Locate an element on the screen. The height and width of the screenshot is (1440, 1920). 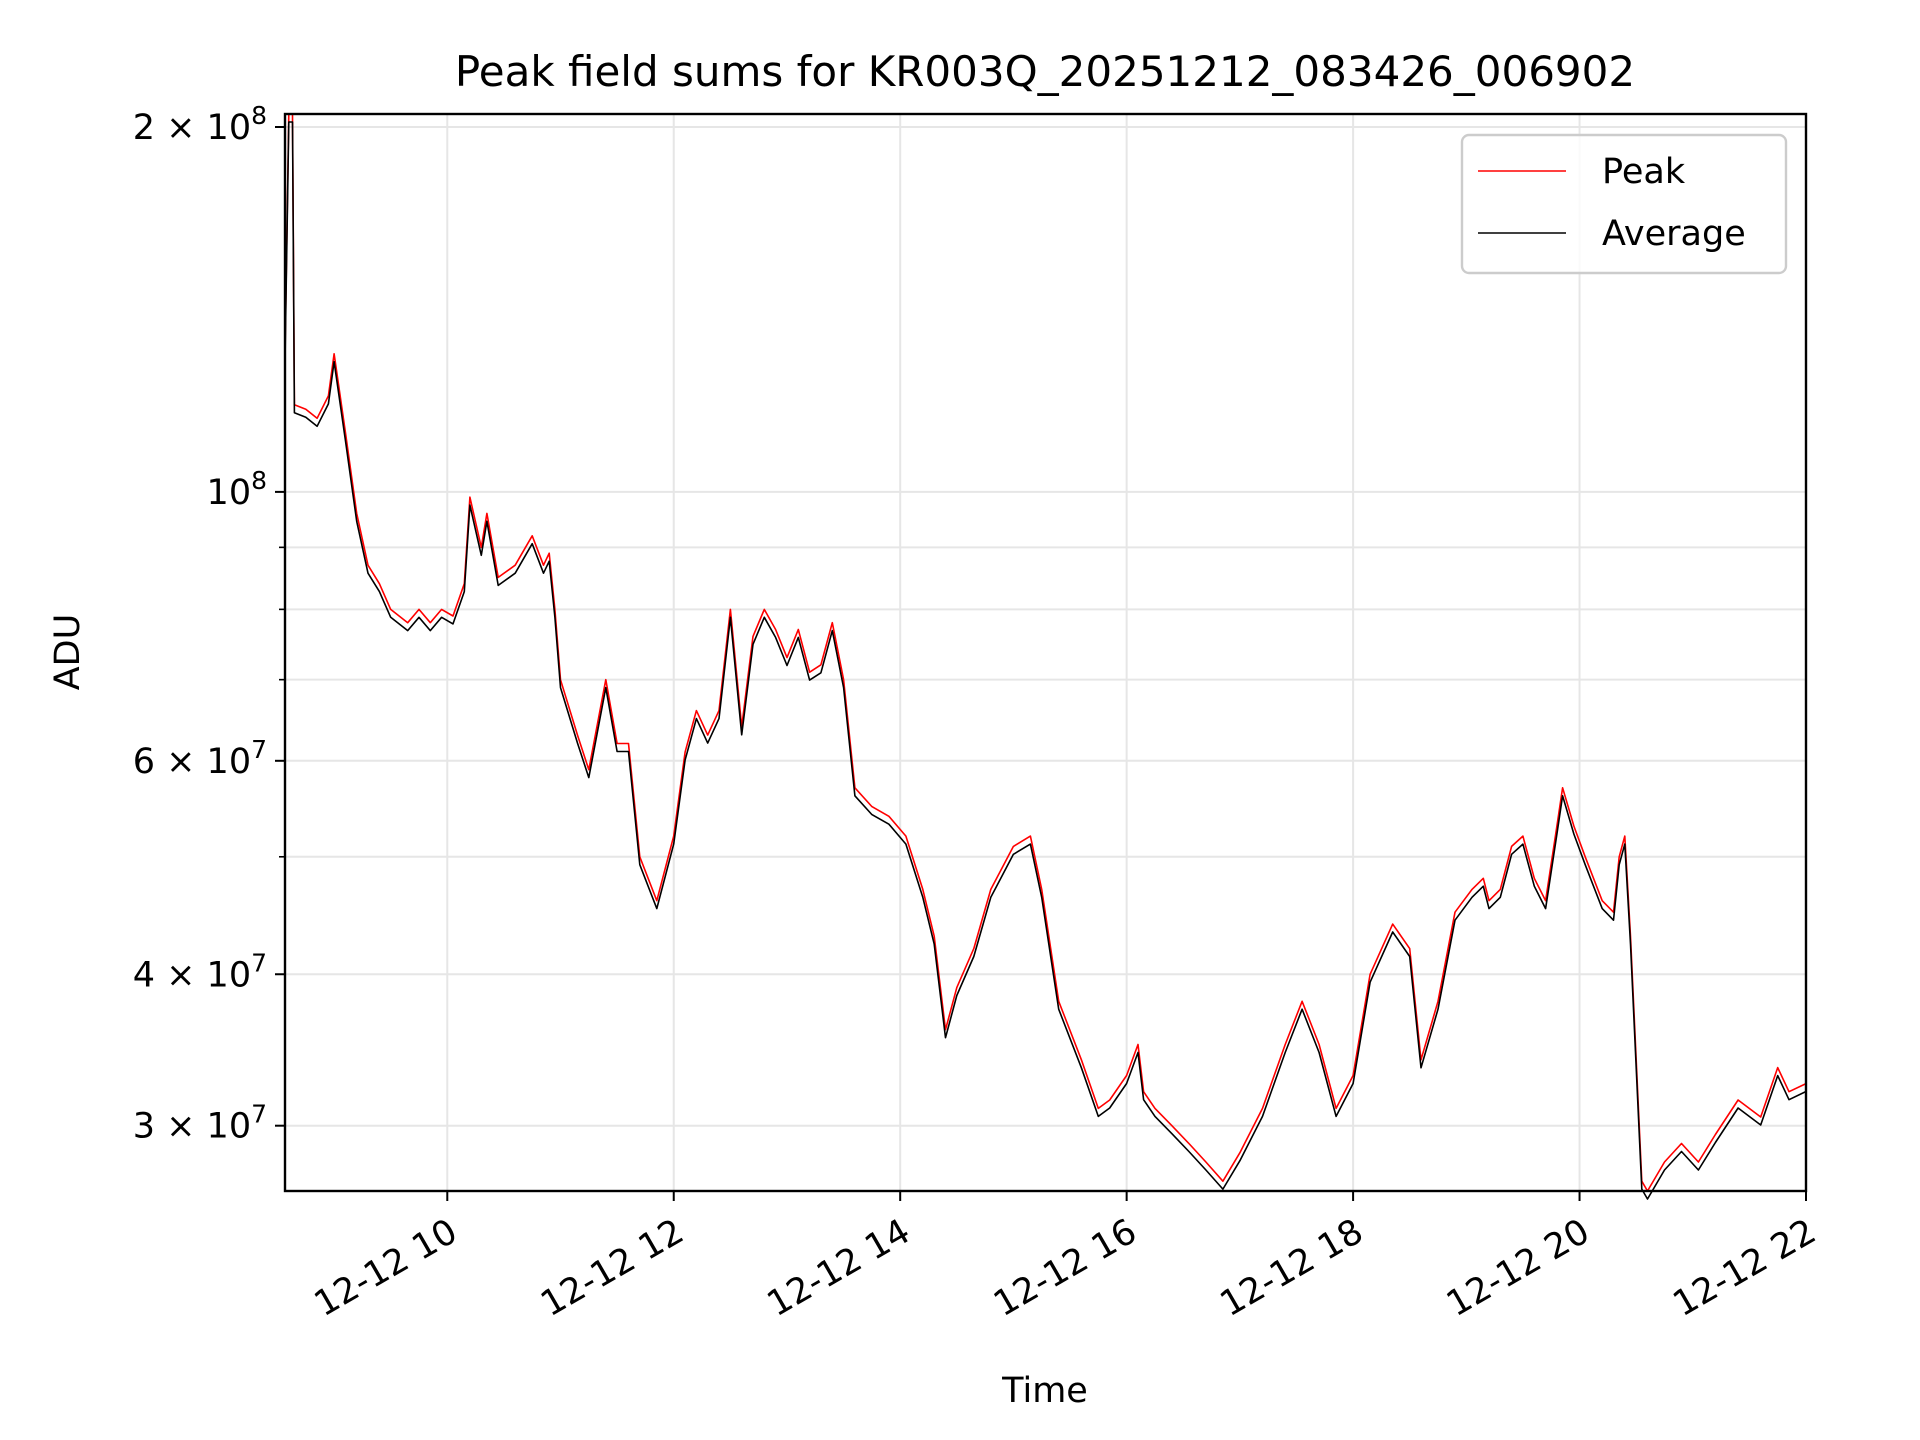
y-axis-label: ADU is located at coordinates (68, 652).